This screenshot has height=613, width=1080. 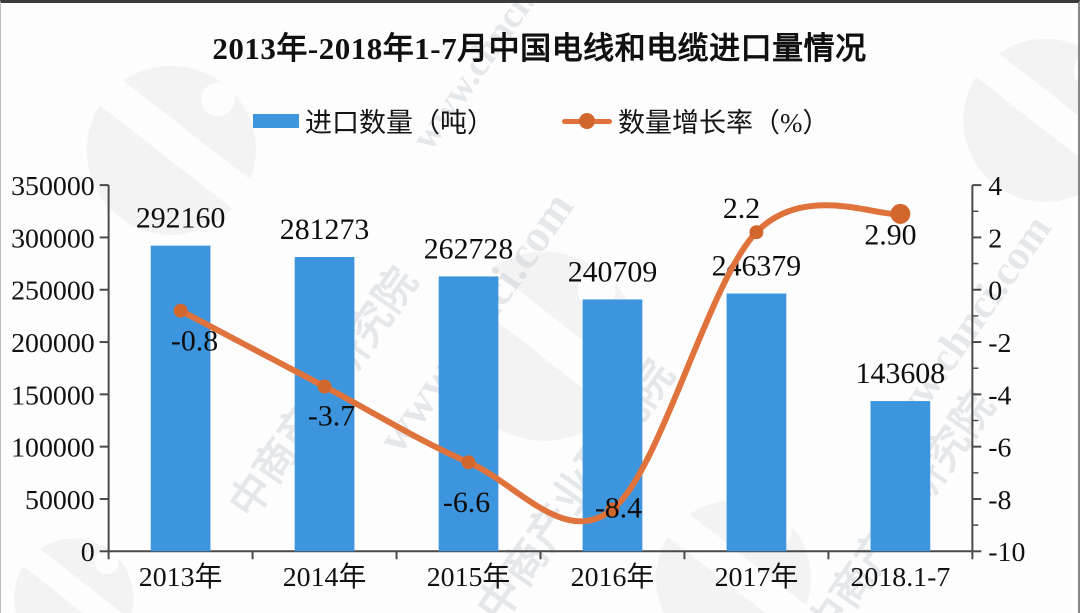 I want to click on x-axis-category-label: 2016年, so click(x=613, y=577).